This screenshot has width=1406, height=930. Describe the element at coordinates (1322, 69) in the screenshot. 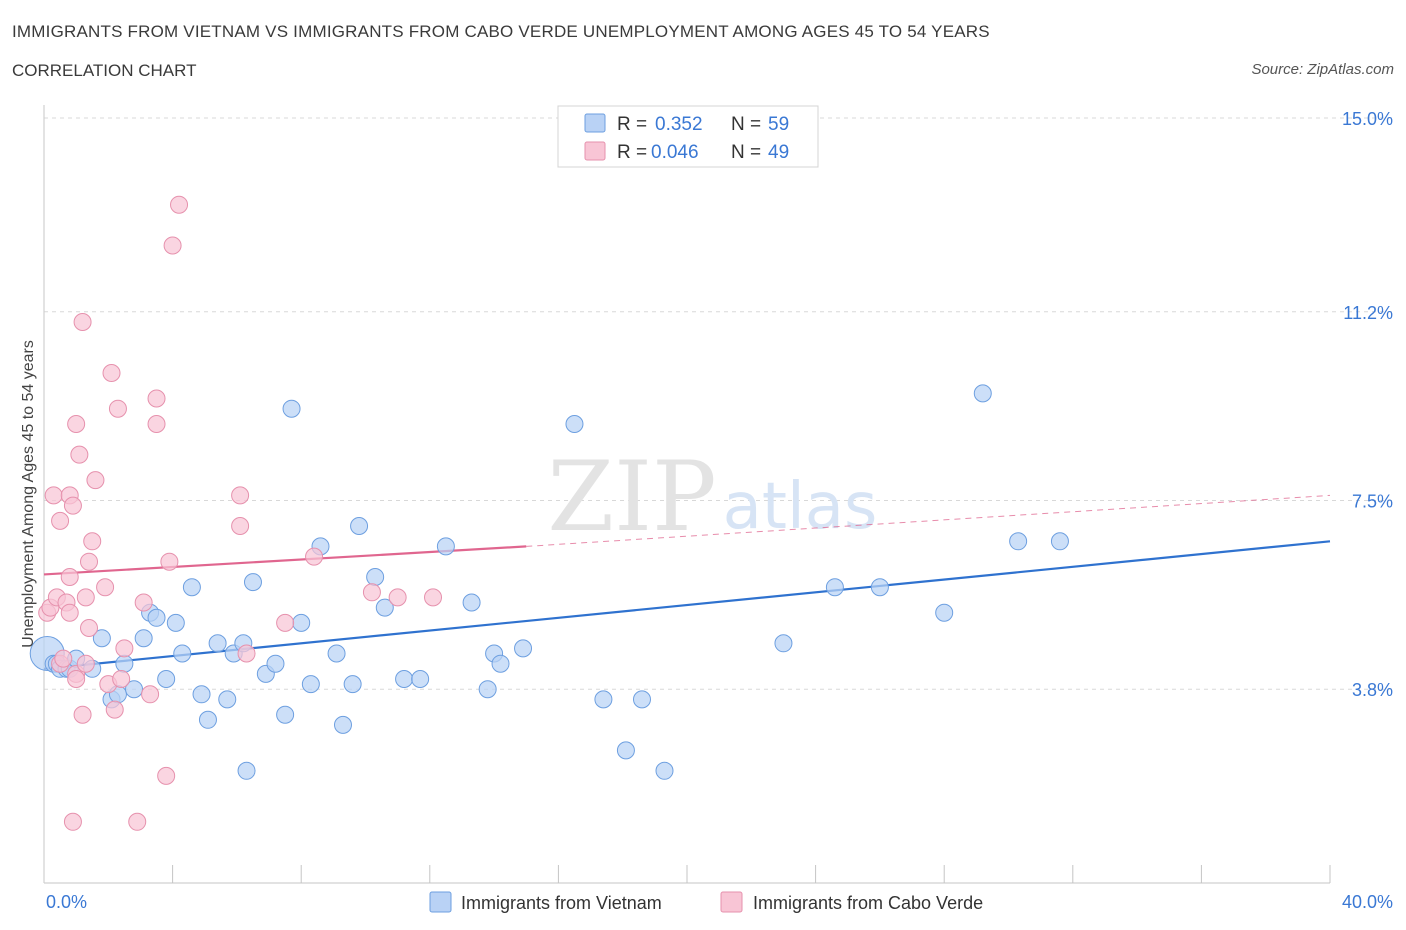

I see `source-note: Source: ZipAtlas.com` at that location.